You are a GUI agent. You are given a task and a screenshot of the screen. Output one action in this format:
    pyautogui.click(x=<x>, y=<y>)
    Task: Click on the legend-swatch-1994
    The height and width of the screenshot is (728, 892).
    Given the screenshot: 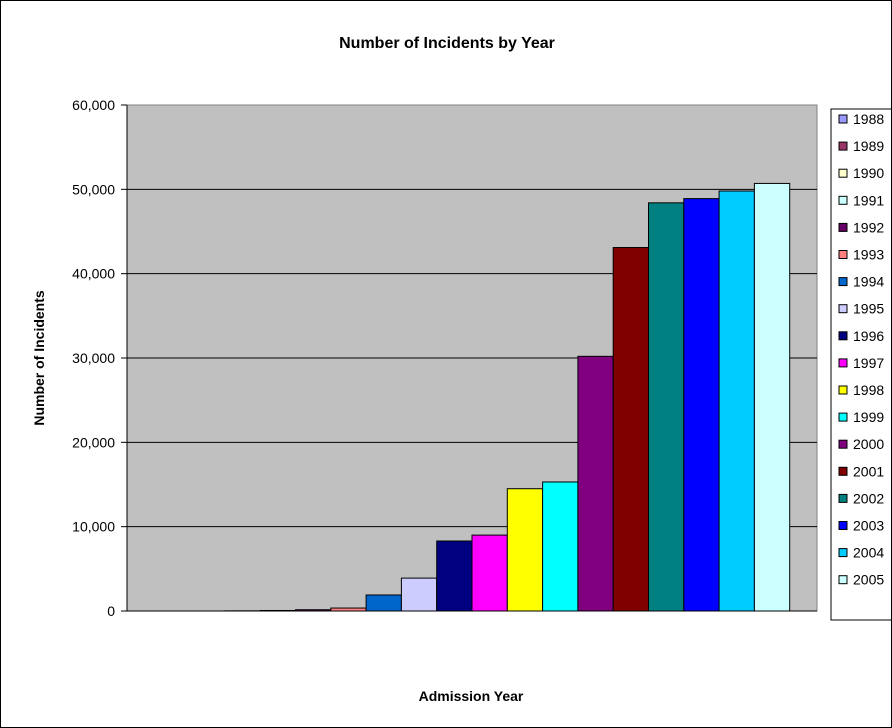 What is the action you would take?
    pyautogui.click(x=843, y=282)
    